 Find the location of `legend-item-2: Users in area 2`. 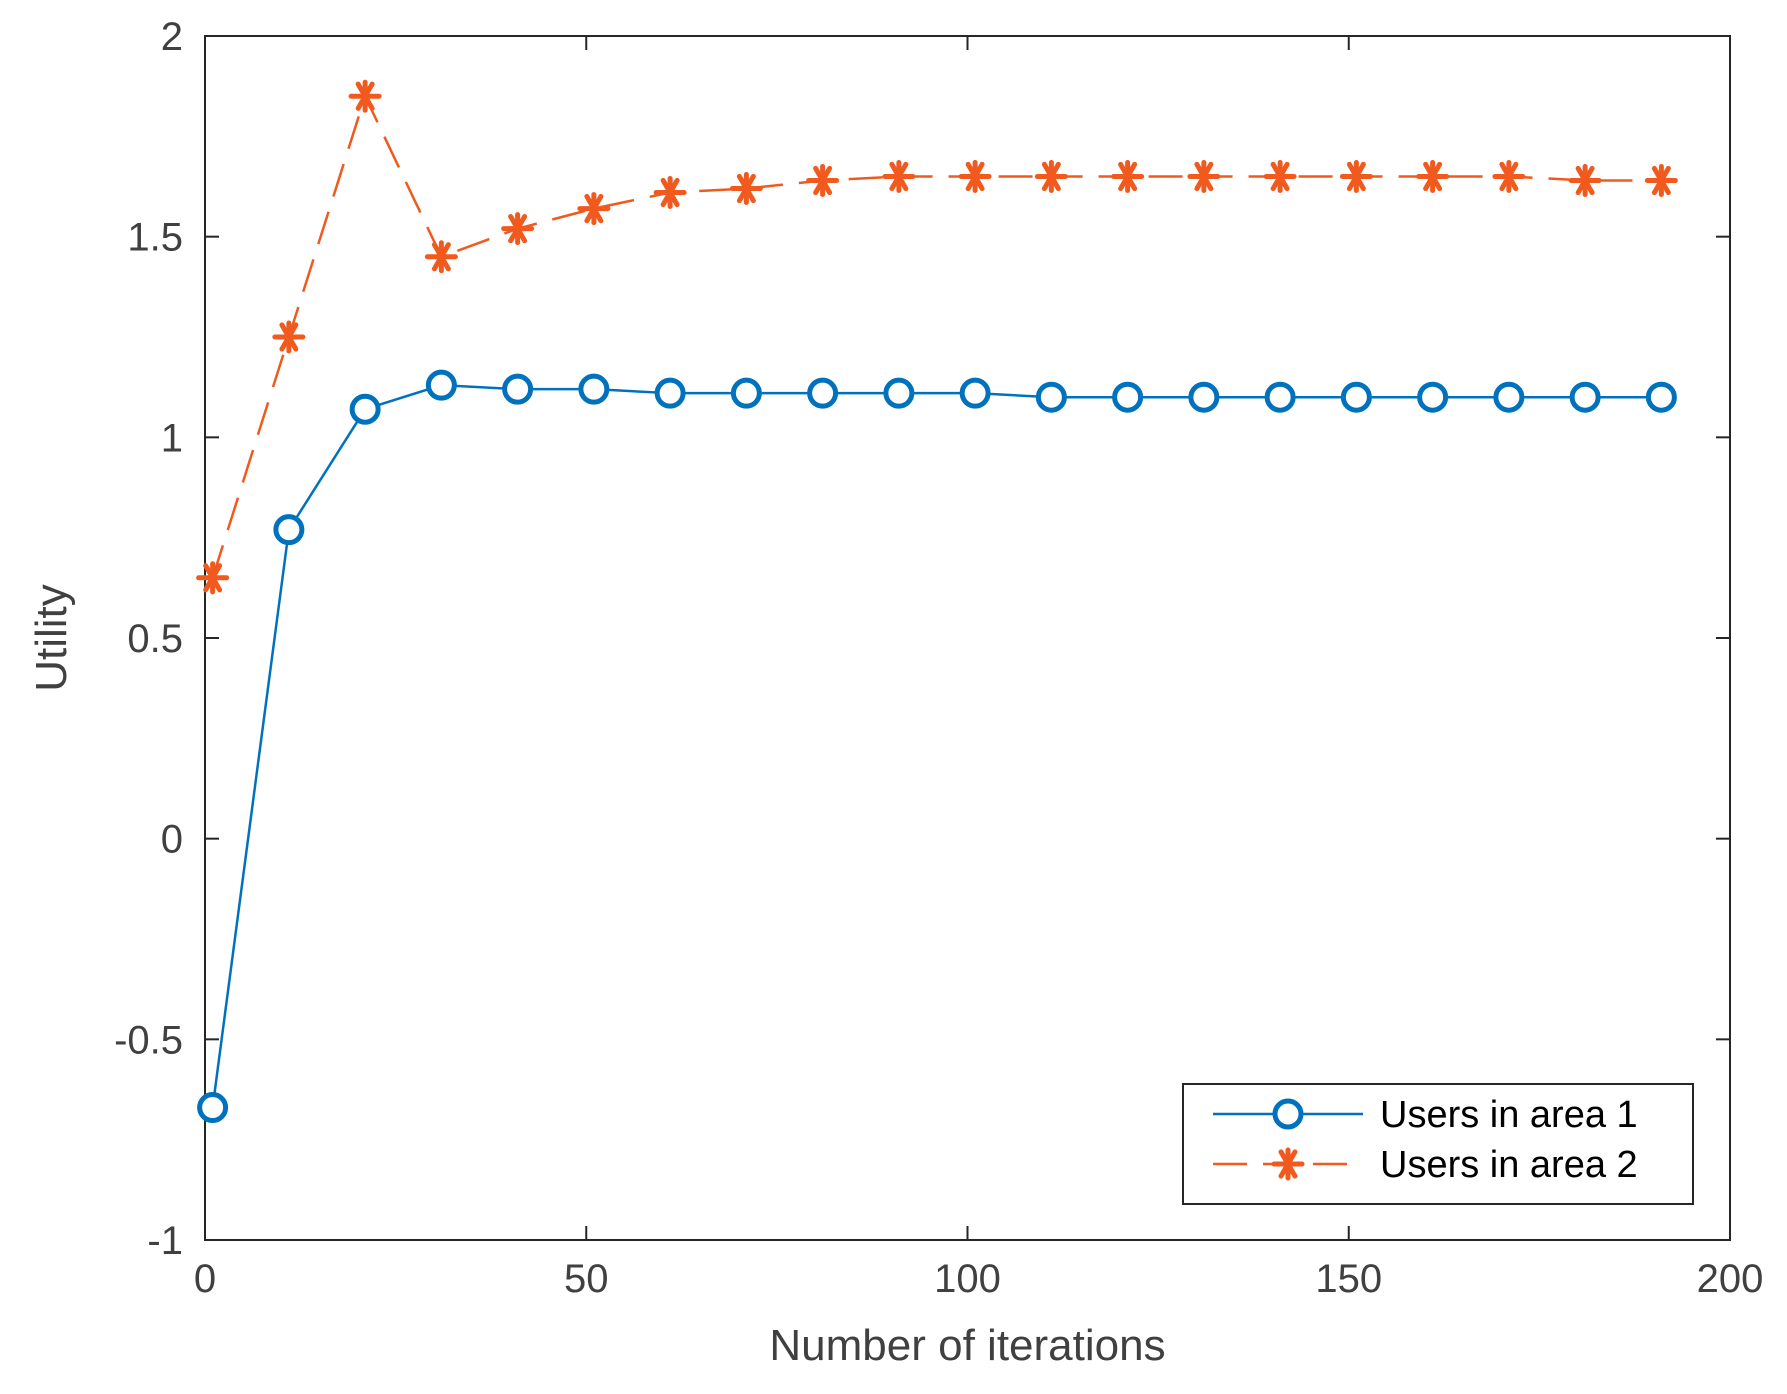

legend-item-2: Users in area 2 is located at coordinates (1425, 1165).